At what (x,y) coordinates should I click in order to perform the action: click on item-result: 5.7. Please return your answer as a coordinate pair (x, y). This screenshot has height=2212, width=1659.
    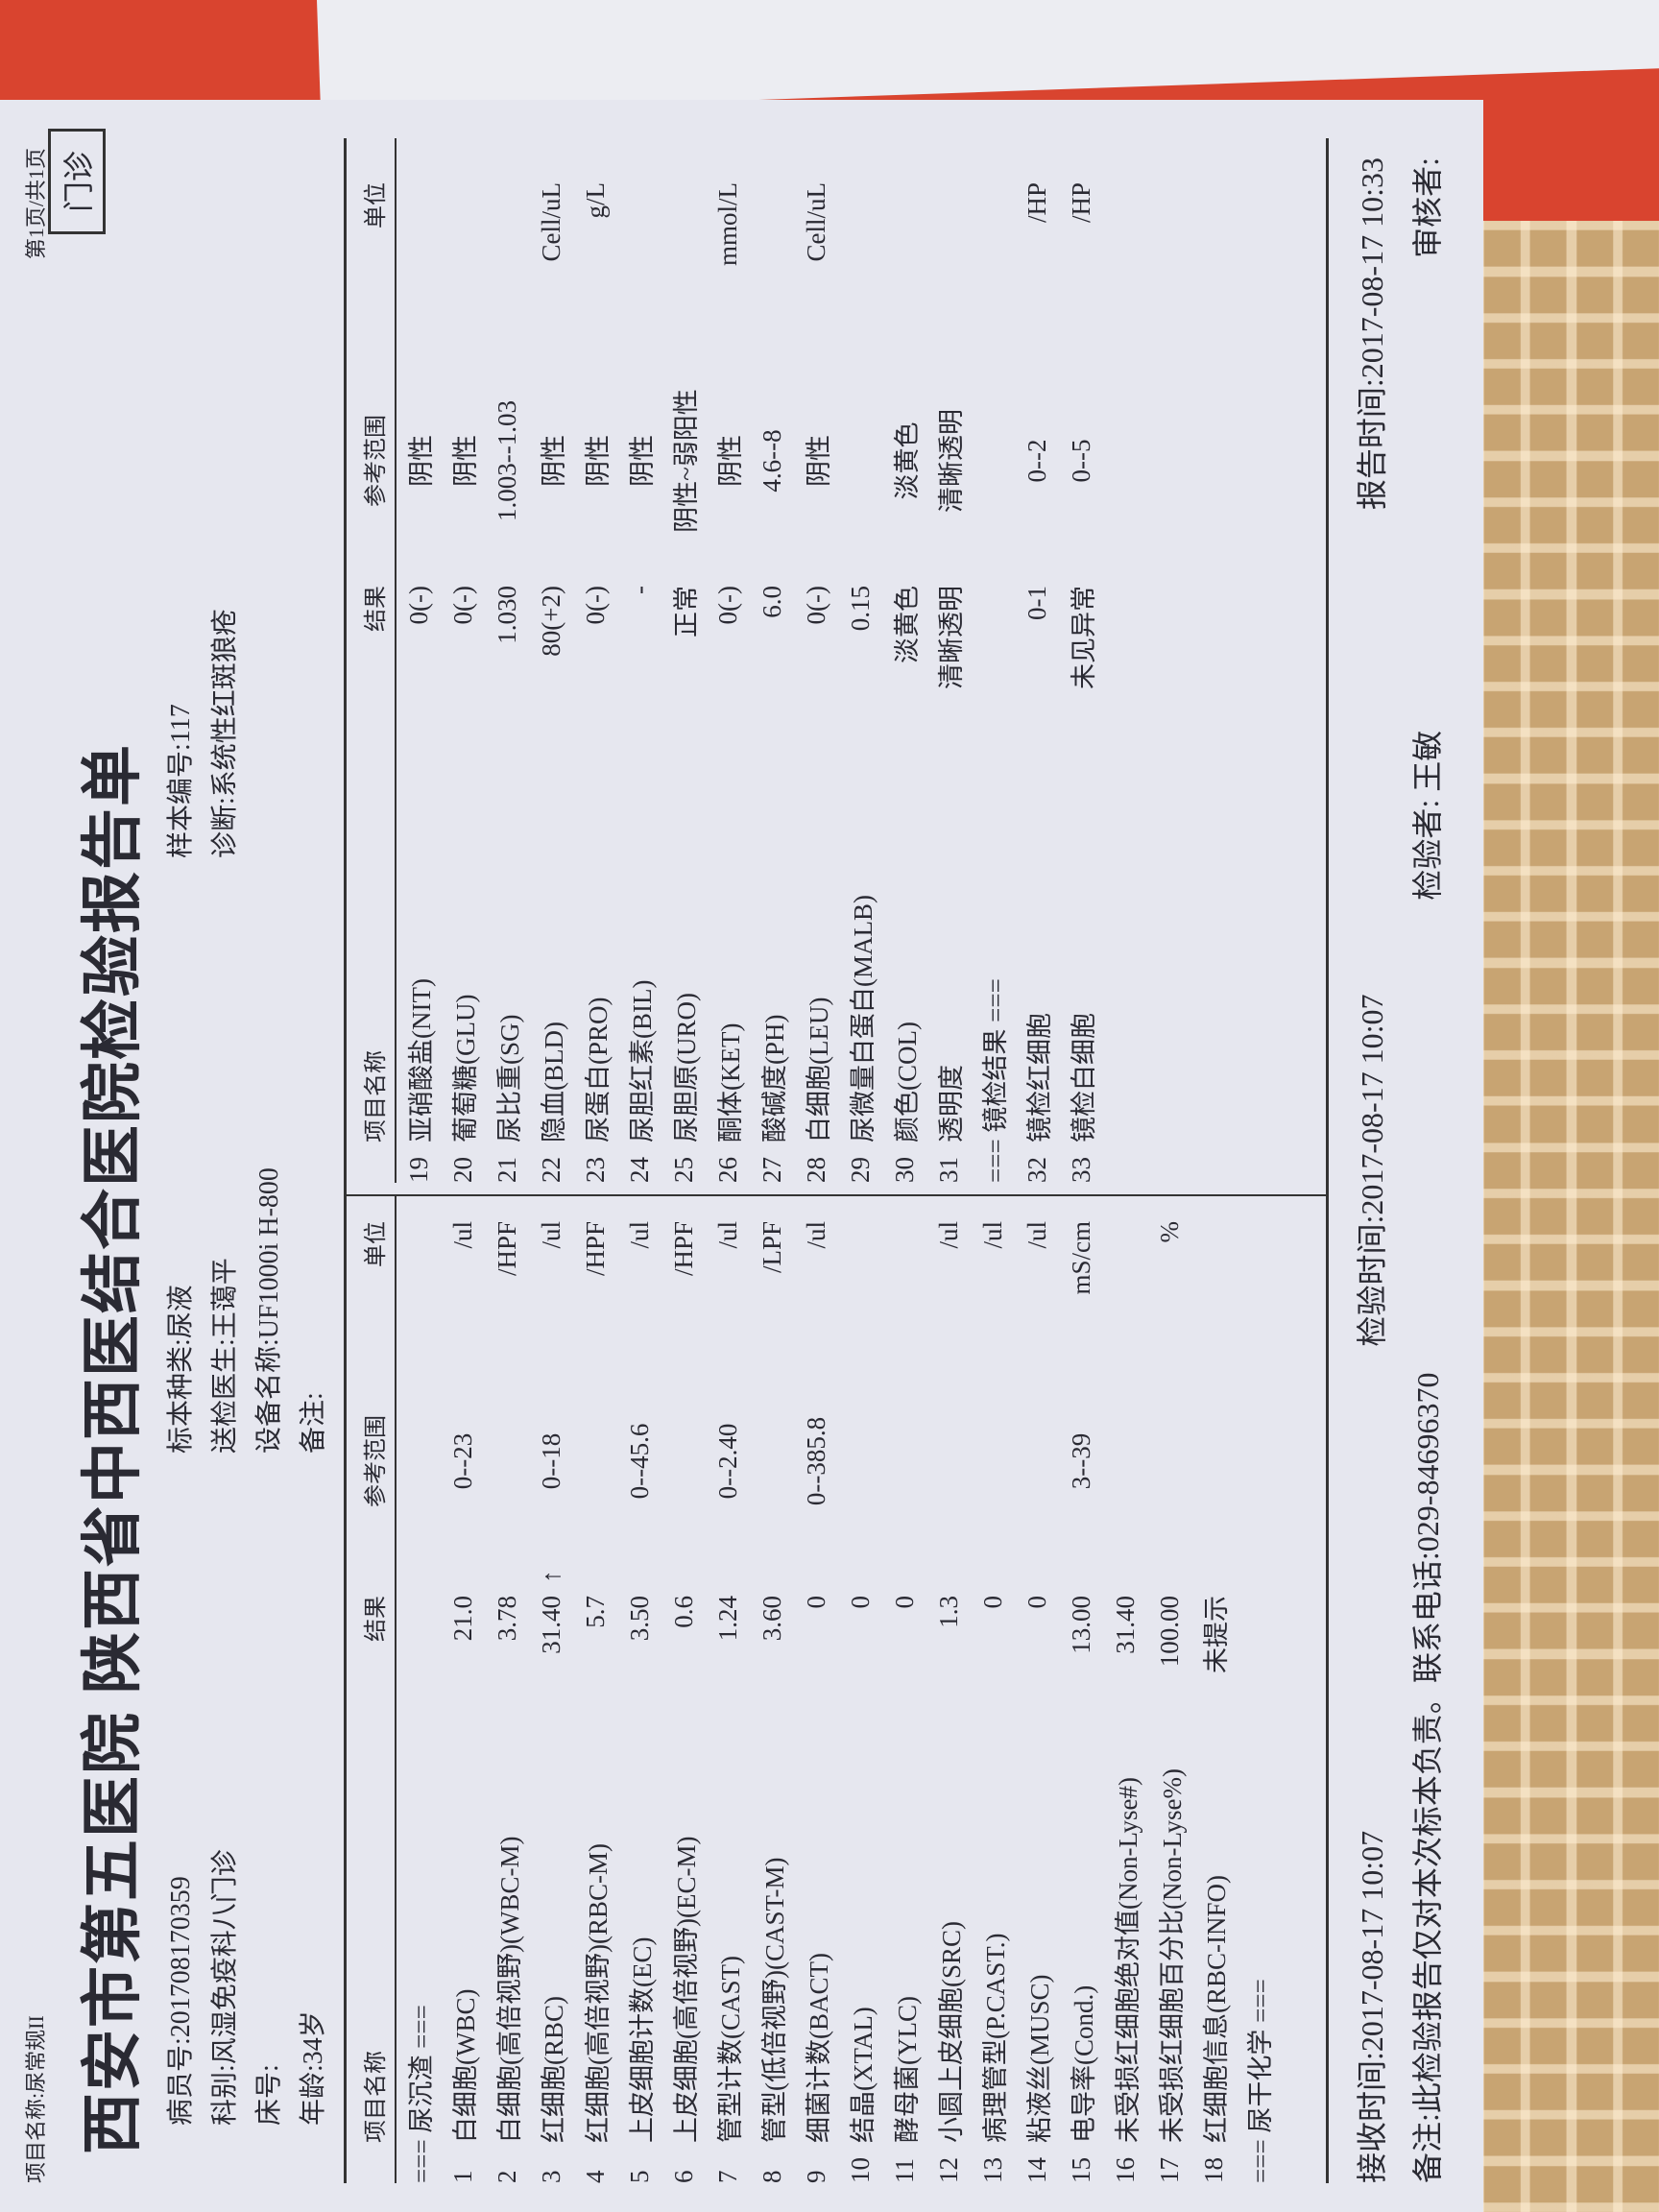
    Looking at the image, I should click on (595, 1612).